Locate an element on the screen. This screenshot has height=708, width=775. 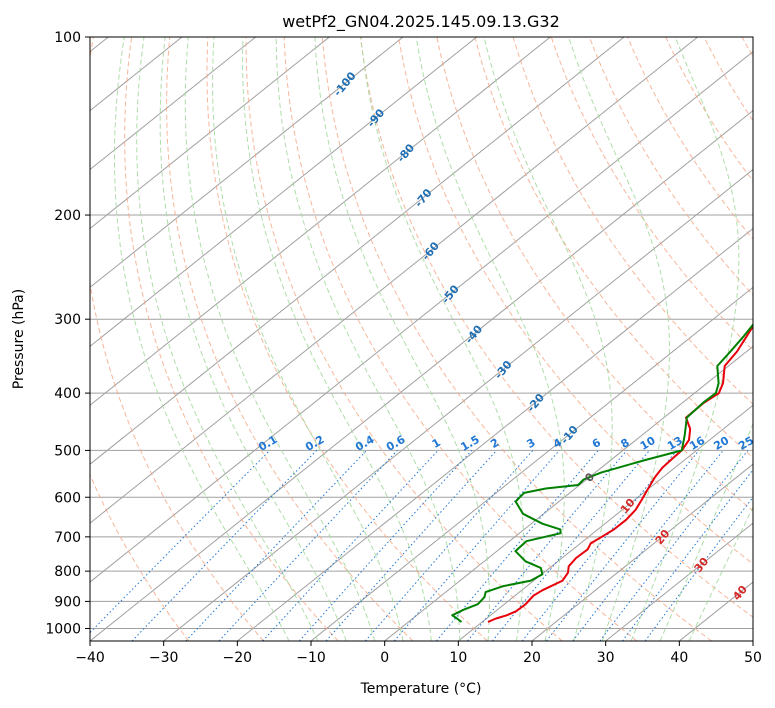
x-axis-ticks: −40 −30 −20 −10 0 10 20 30 40 50 is located at coordinates (418, 653).